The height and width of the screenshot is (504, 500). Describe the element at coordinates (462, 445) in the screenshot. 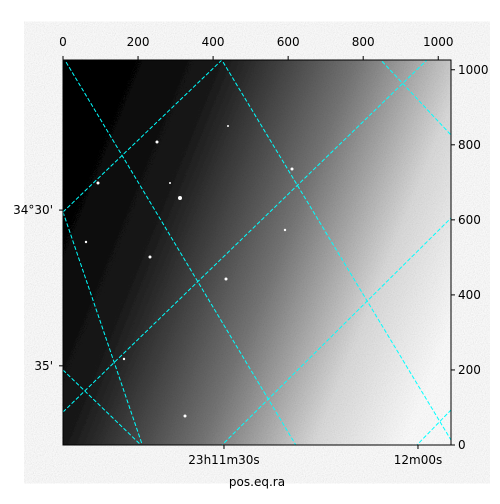

I see `y-tick-label: 0` at that location.